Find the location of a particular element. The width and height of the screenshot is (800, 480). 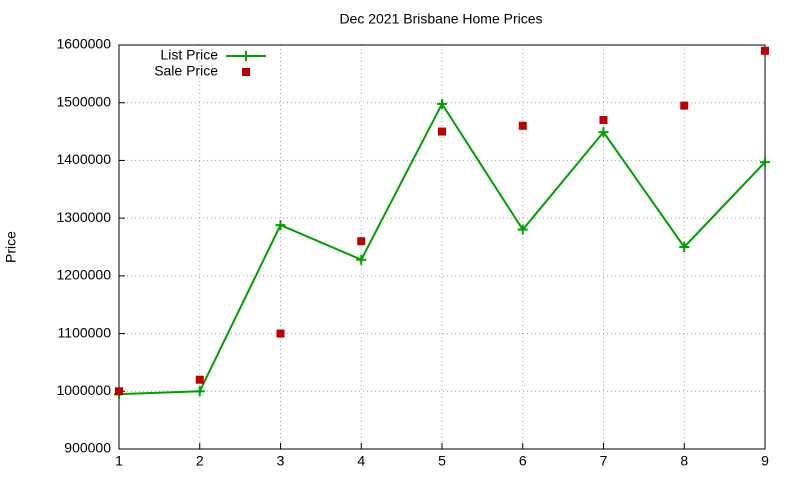

chart-title: Dec 2021 Brisbane Home Prices is located at coordinates (440, 19).